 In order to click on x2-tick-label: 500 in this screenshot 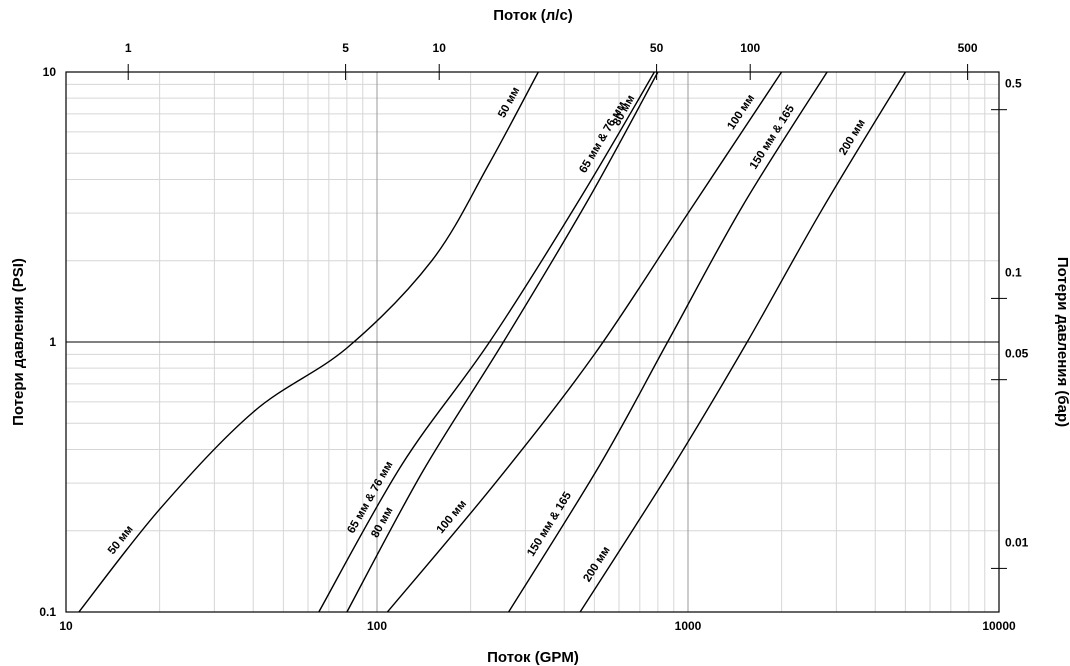, I will do `click(968, 48)`.